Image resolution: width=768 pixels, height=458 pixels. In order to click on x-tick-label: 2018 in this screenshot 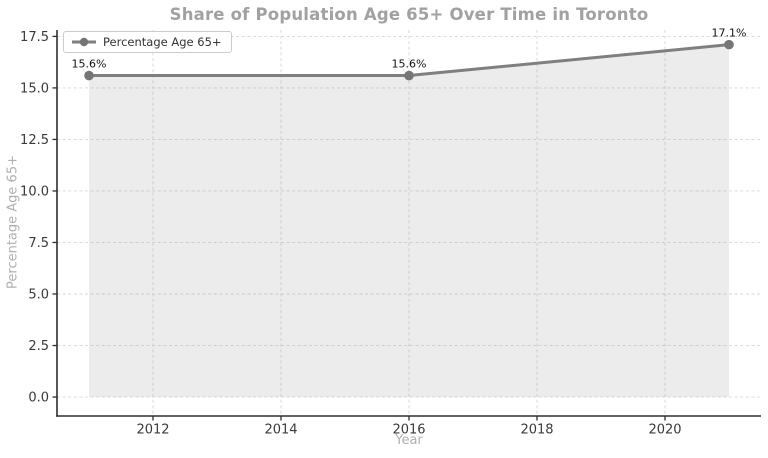, I will do `click(536, 430)`.